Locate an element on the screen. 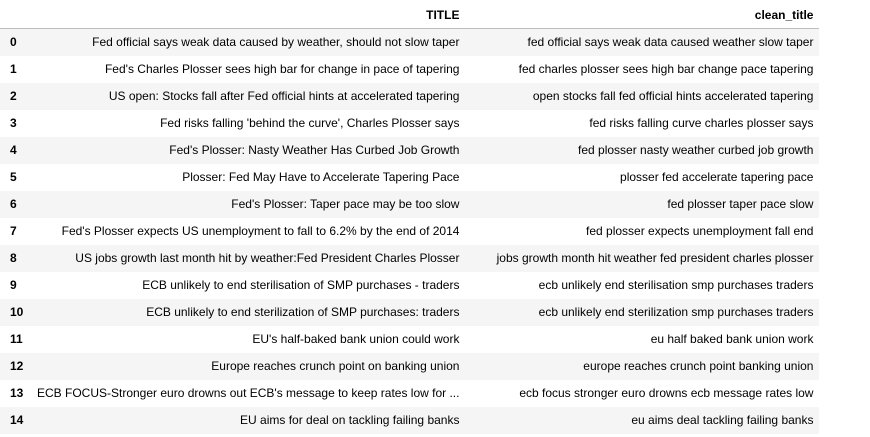 The height and width of the screenshot is (437, 870). row-index: 6 is located at coordinates (13, 204).